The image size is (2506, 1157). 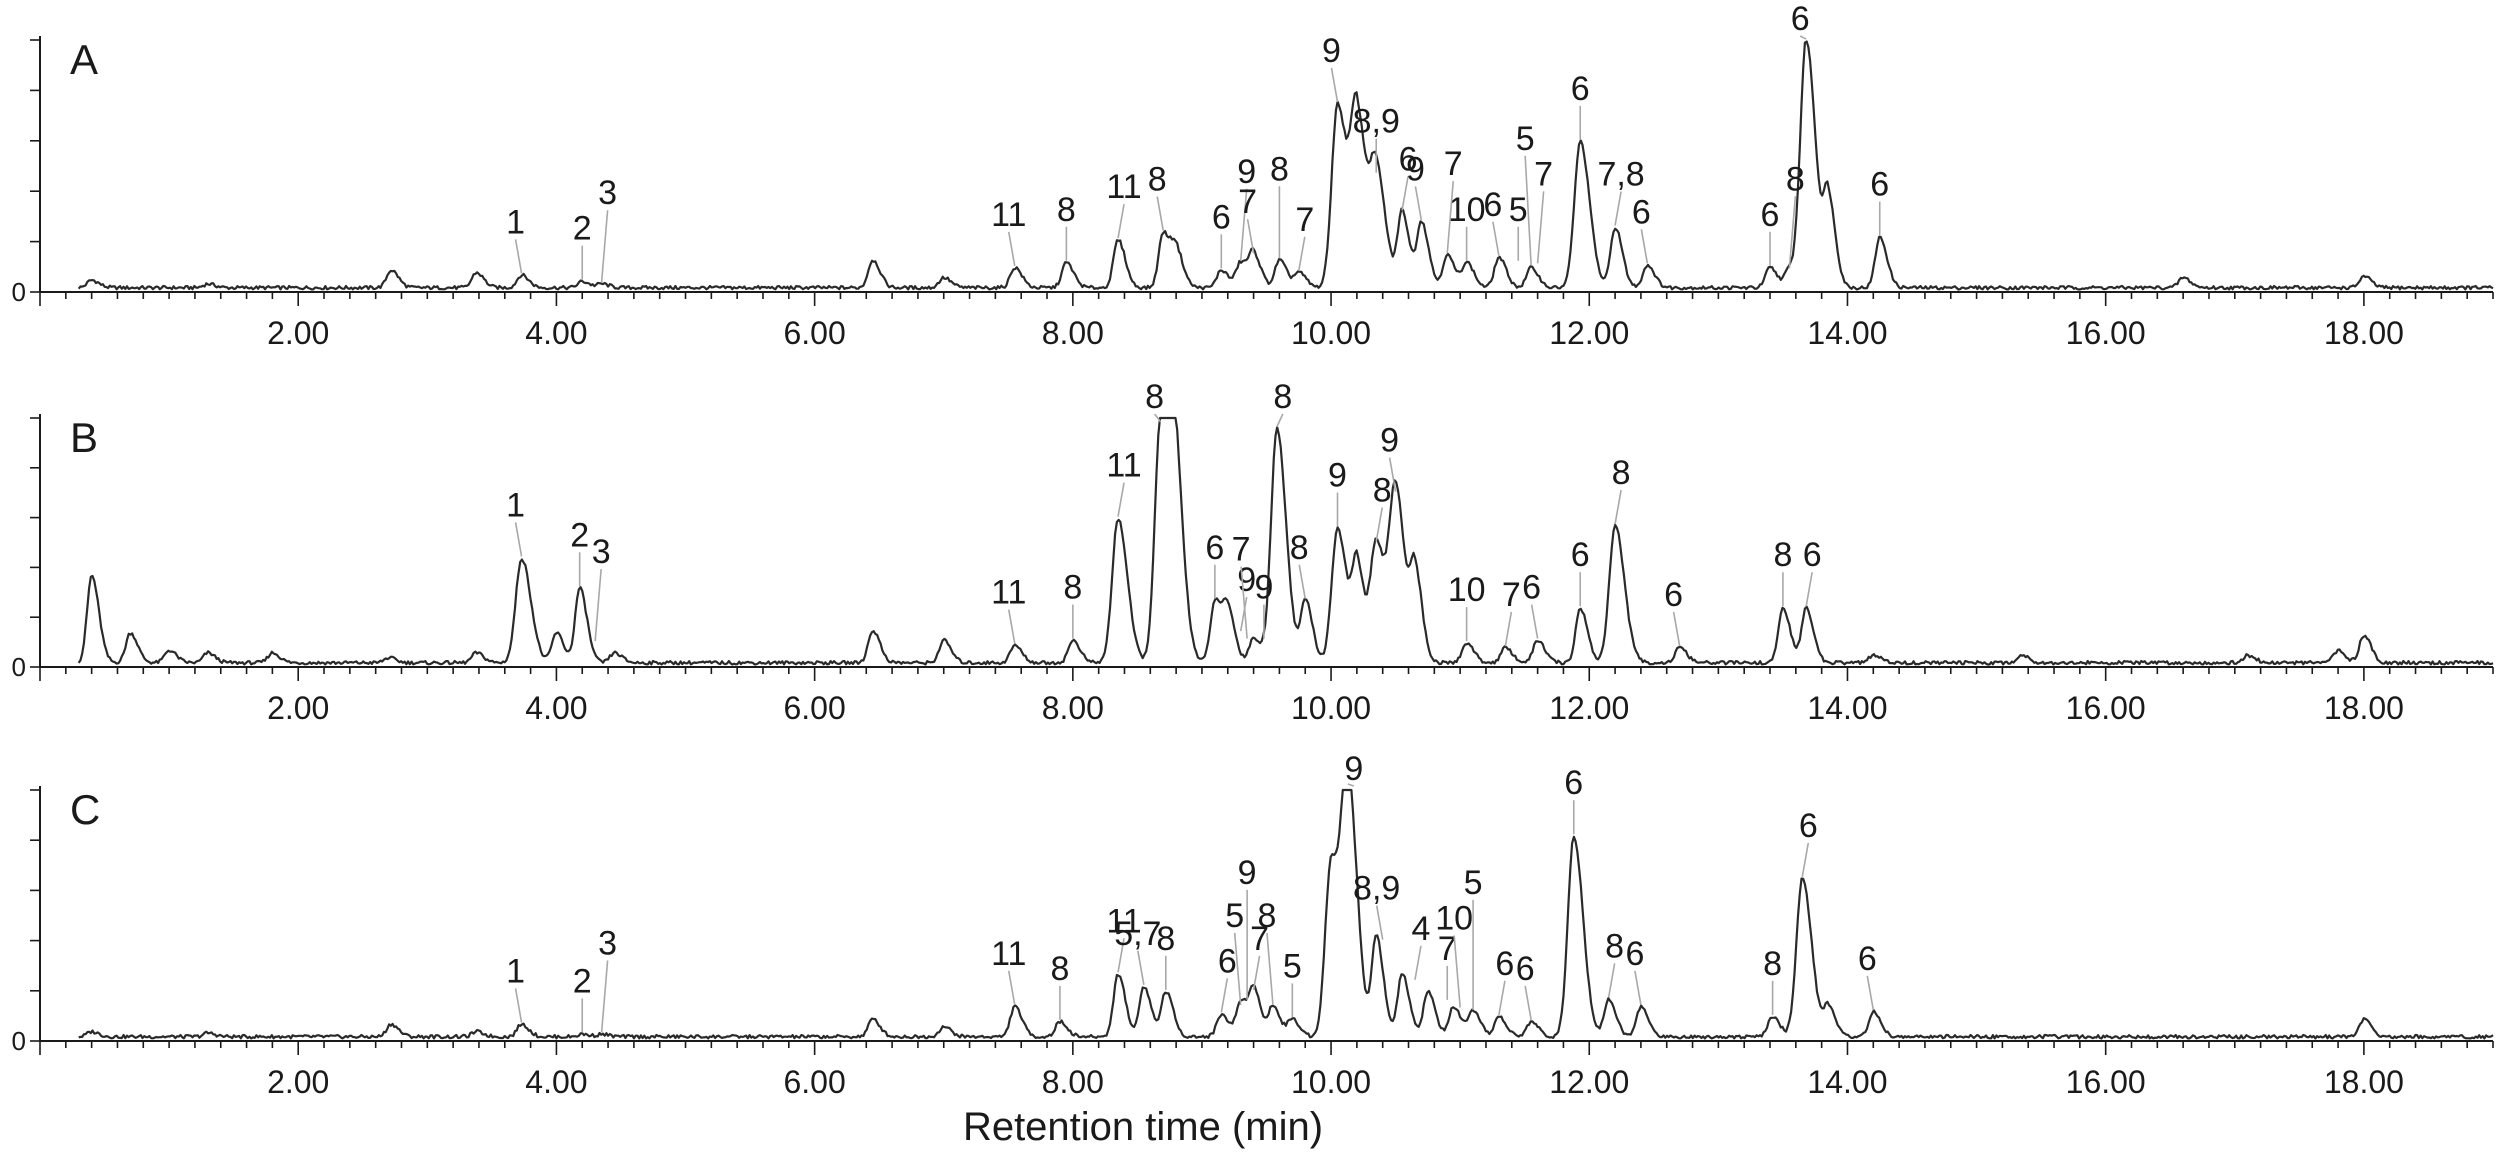 I want to click on peak-label: 10, so click(x=1467, y=590).